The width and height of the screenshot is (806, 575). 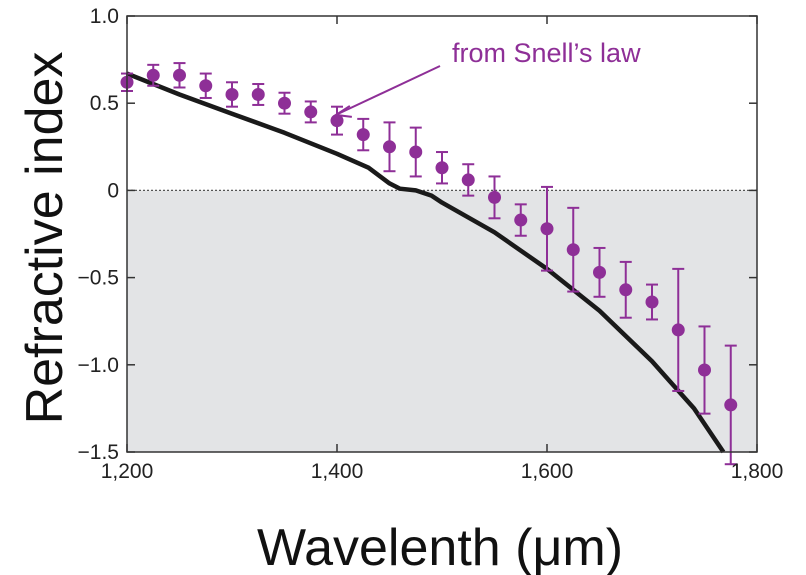 What do you see at coordinates (547, 471) in the screenshot?
I see `x-tick-label: 1,600` at bounding box center [547, 471].